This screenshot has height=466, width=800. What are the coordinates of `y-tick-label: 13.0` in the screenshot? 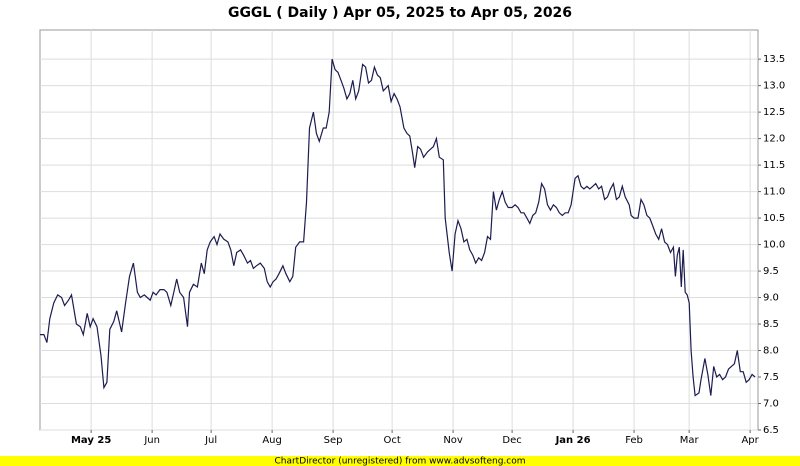 It's located at (774, 86).